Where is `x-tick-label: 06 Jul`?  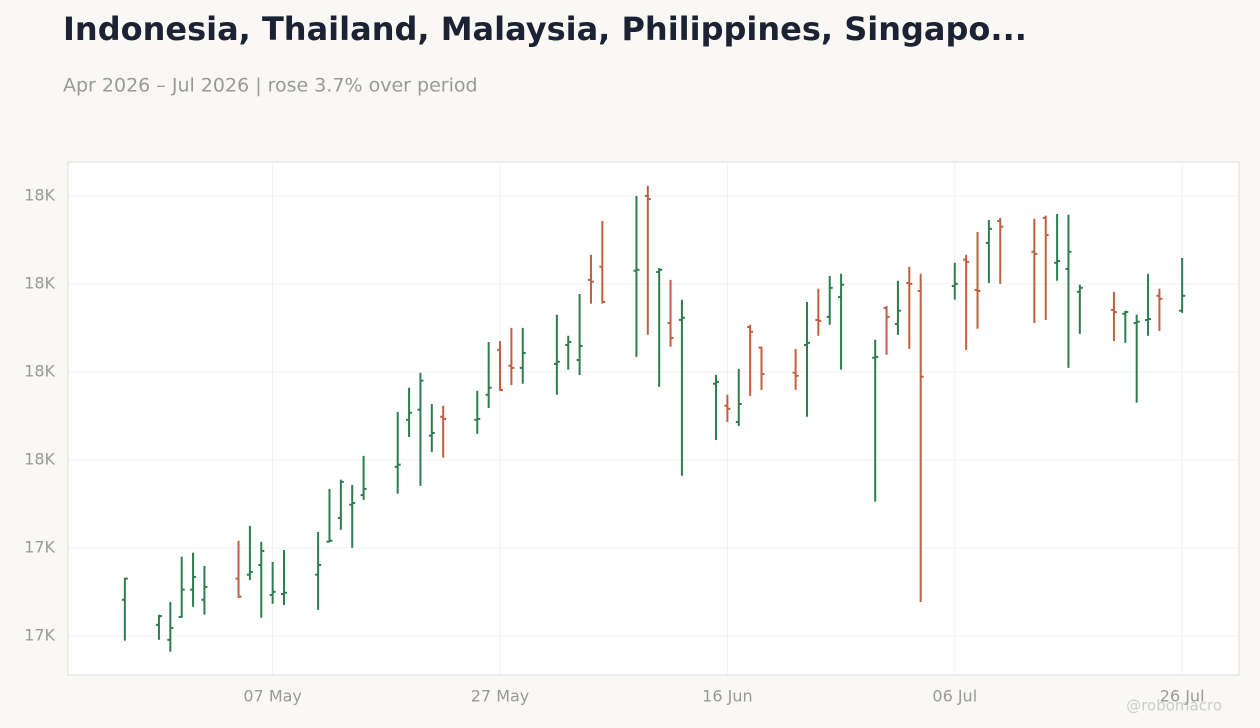 x-tick-label: 06 Jul is located at coordinates (954, 696).